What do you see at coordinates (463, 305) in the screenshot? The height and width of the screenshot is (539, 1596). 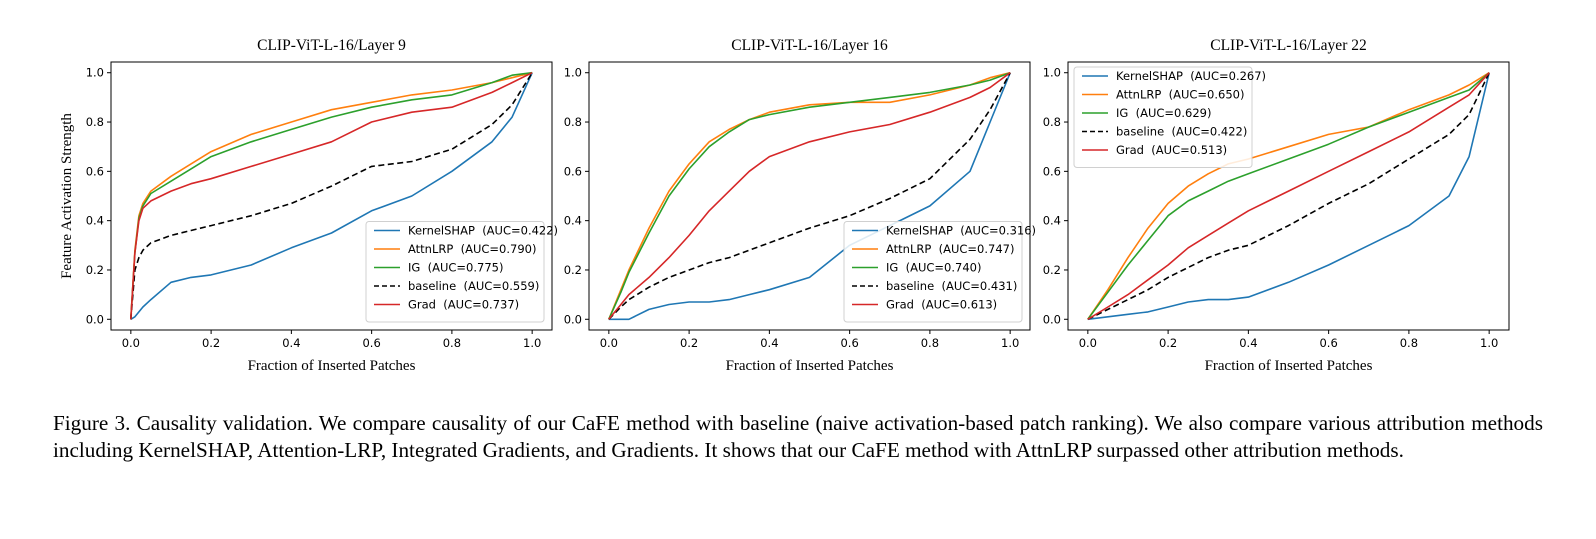 I see `legend-label-grad: Grad (AUC=0.737)` at bounding box center [463, 305].